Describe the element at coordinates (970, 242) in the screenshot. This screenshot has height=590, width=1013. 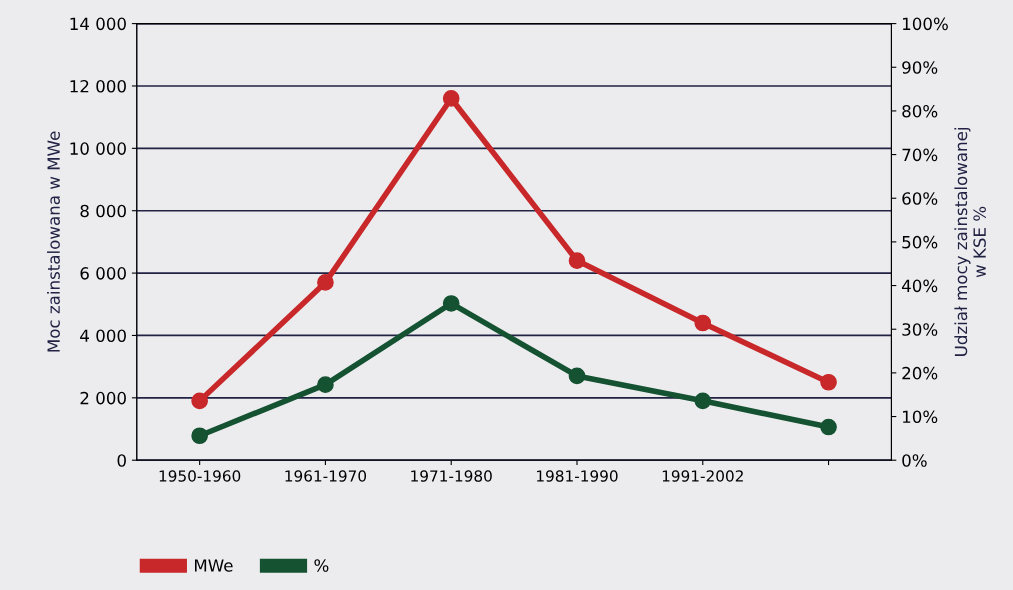
I see `y2-axis-title: Udział mocy zainstalowanej w KSE %` at that location.